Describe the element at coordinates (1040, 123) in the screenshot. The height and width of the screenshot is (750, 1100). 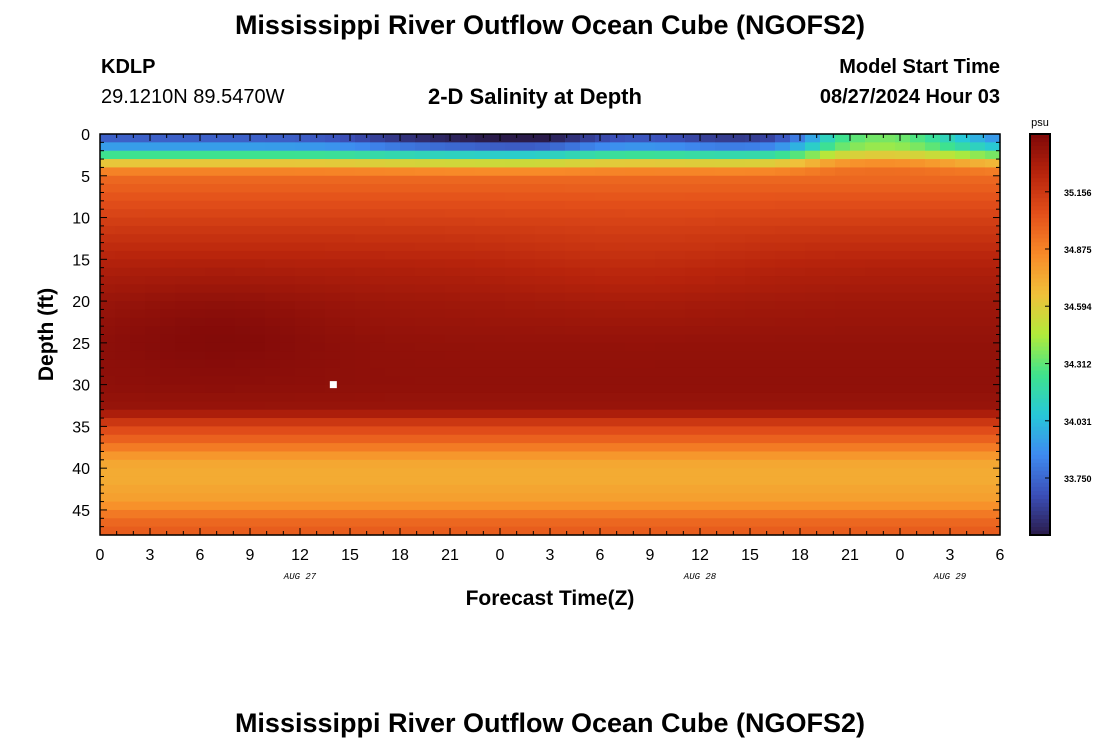
I see `colorbar-unit: psu` at that location.